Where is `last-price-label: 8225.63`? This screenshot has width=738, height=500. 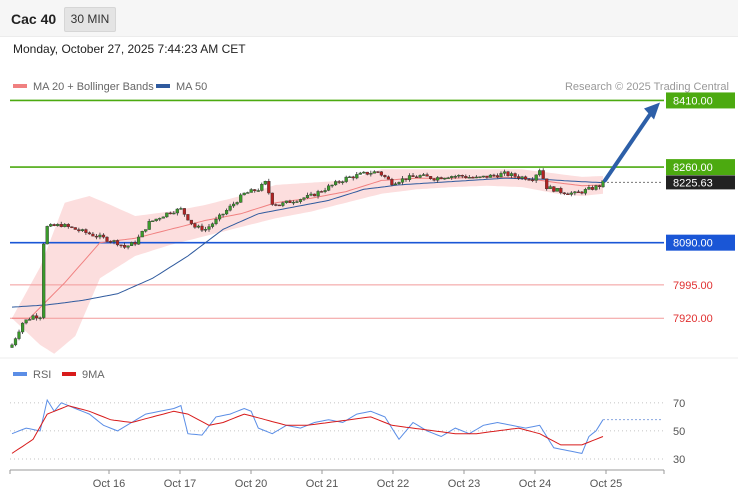
last-price-label: 8225.63 is located at coordinates (693, 183).